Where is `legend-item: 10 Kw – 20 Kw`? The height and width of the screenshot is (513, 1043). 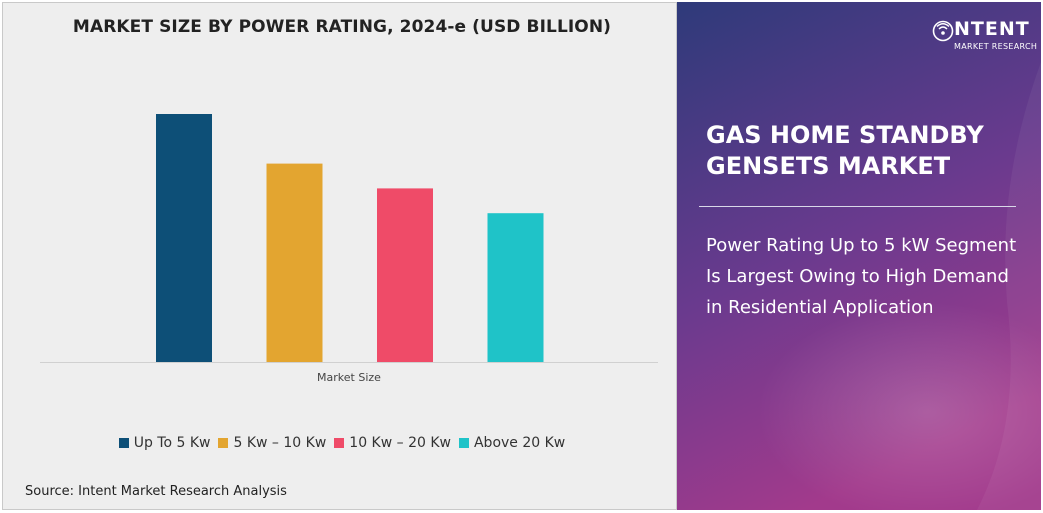
legend-item: 10 Kw – 20 Kw is located at coordinates (392, 443).